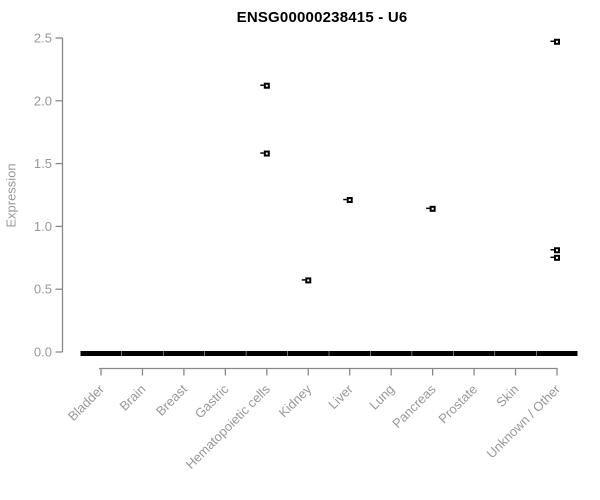  What do you see at coordinates (171, 399) in the screenshot?
I see `x-tick-label: Breast` at bounding box center [171, 399].